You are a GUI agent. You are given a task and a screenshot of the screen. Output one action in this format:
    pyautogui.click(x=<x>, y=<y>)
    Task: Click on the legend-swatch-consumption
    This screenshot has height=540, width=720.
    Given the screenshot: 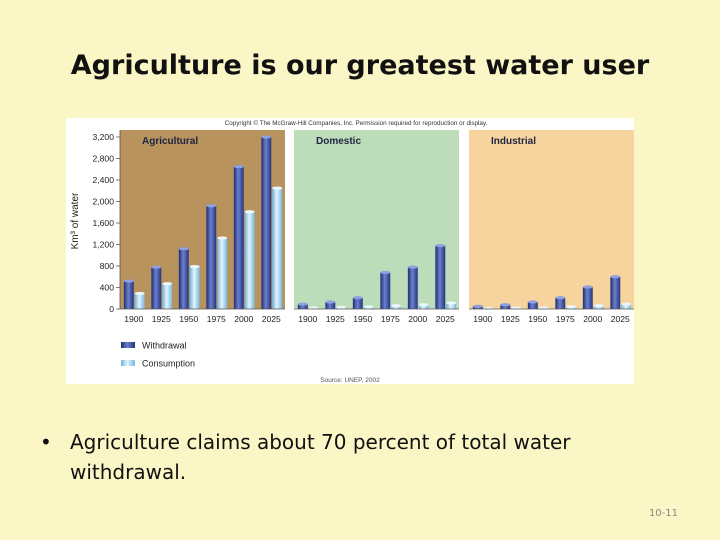 What is the action you would take?
    pyautogui.click(x=128, y=363)
    